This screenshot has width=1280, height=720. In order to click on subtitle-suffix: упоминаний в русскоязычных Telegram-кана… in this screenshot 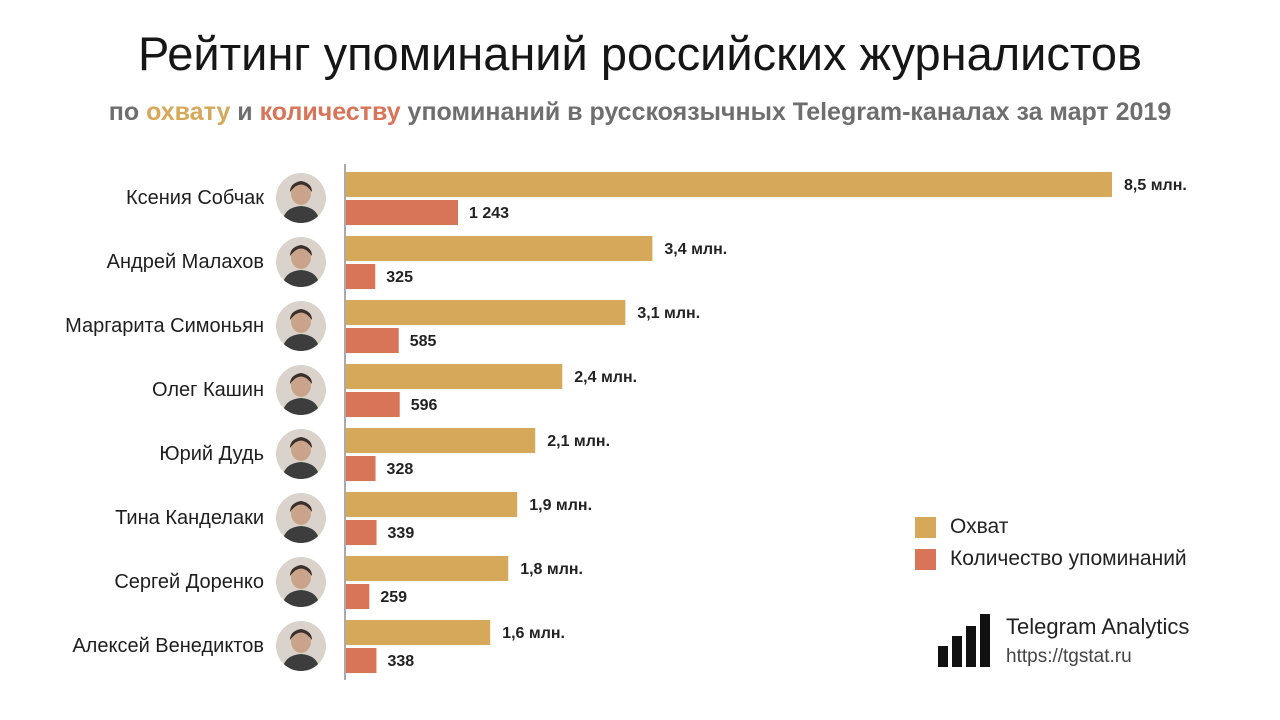, I will do `click(789, 112)`.